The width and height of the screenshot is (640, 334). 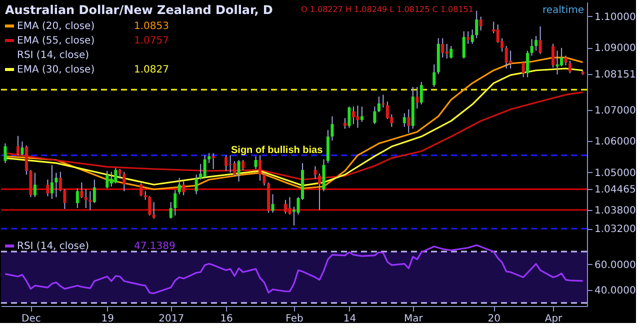 What do you see at coordinates (615, 210) in the screenshot?
I see `y-tick-label: 1.03800` at bounding box center [615, 210].